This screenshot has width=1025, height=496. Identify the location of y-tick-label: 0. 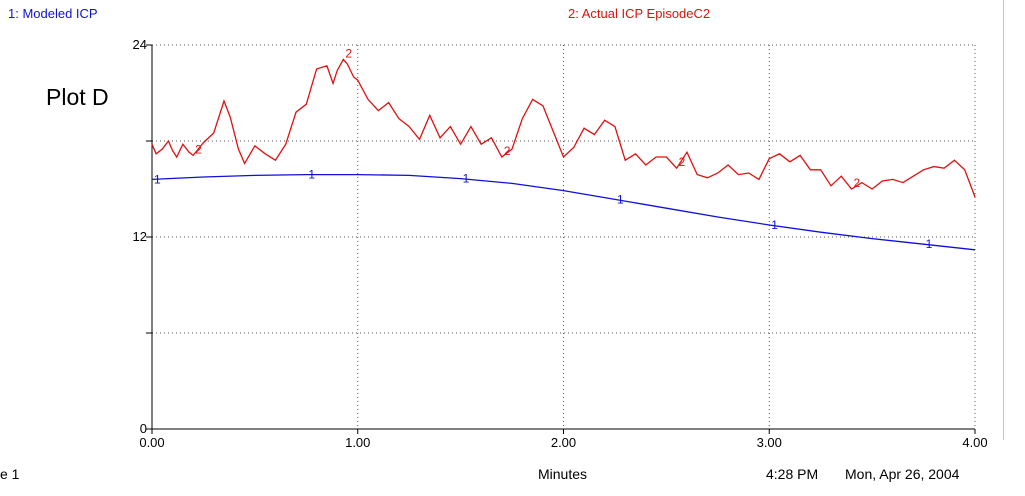
(143, 428).